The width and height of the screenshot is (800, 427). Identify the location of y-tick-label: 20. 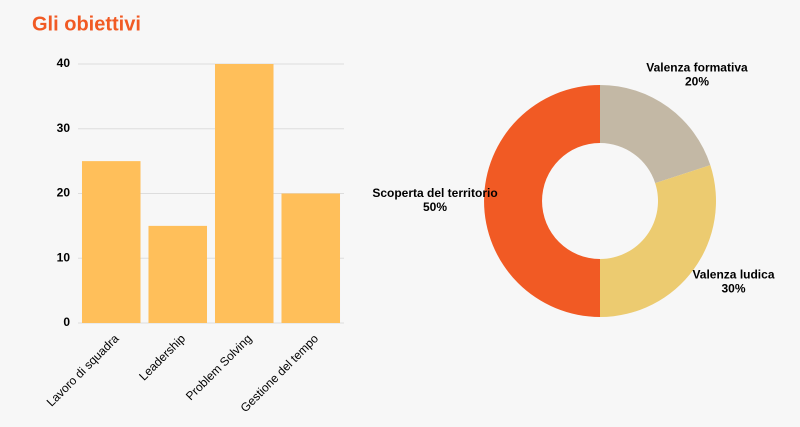
(64, 193).